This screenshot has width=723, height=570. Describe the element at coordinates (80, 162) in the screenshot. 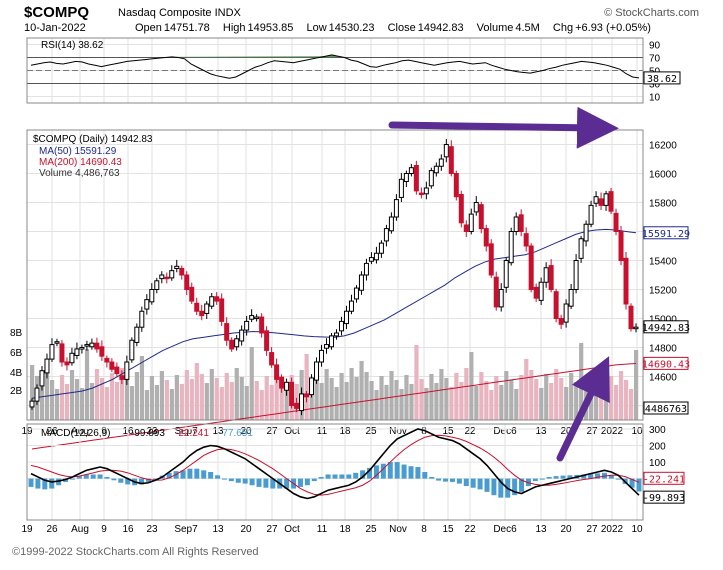

I see `ma200-legend: MA(200) 14690.43` at that location.